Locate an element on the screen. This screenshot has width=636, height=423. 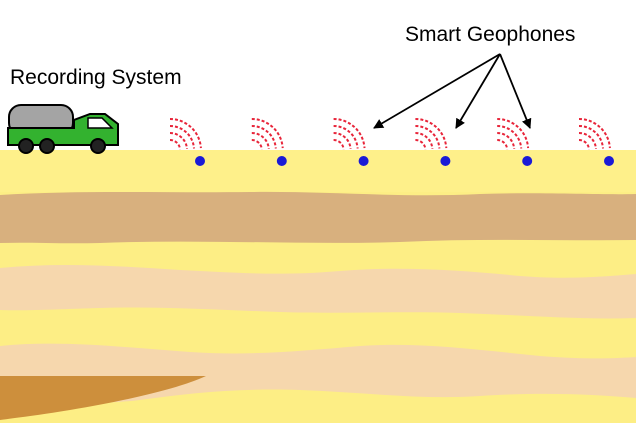
truck-window is located at coordinates (100, 123).